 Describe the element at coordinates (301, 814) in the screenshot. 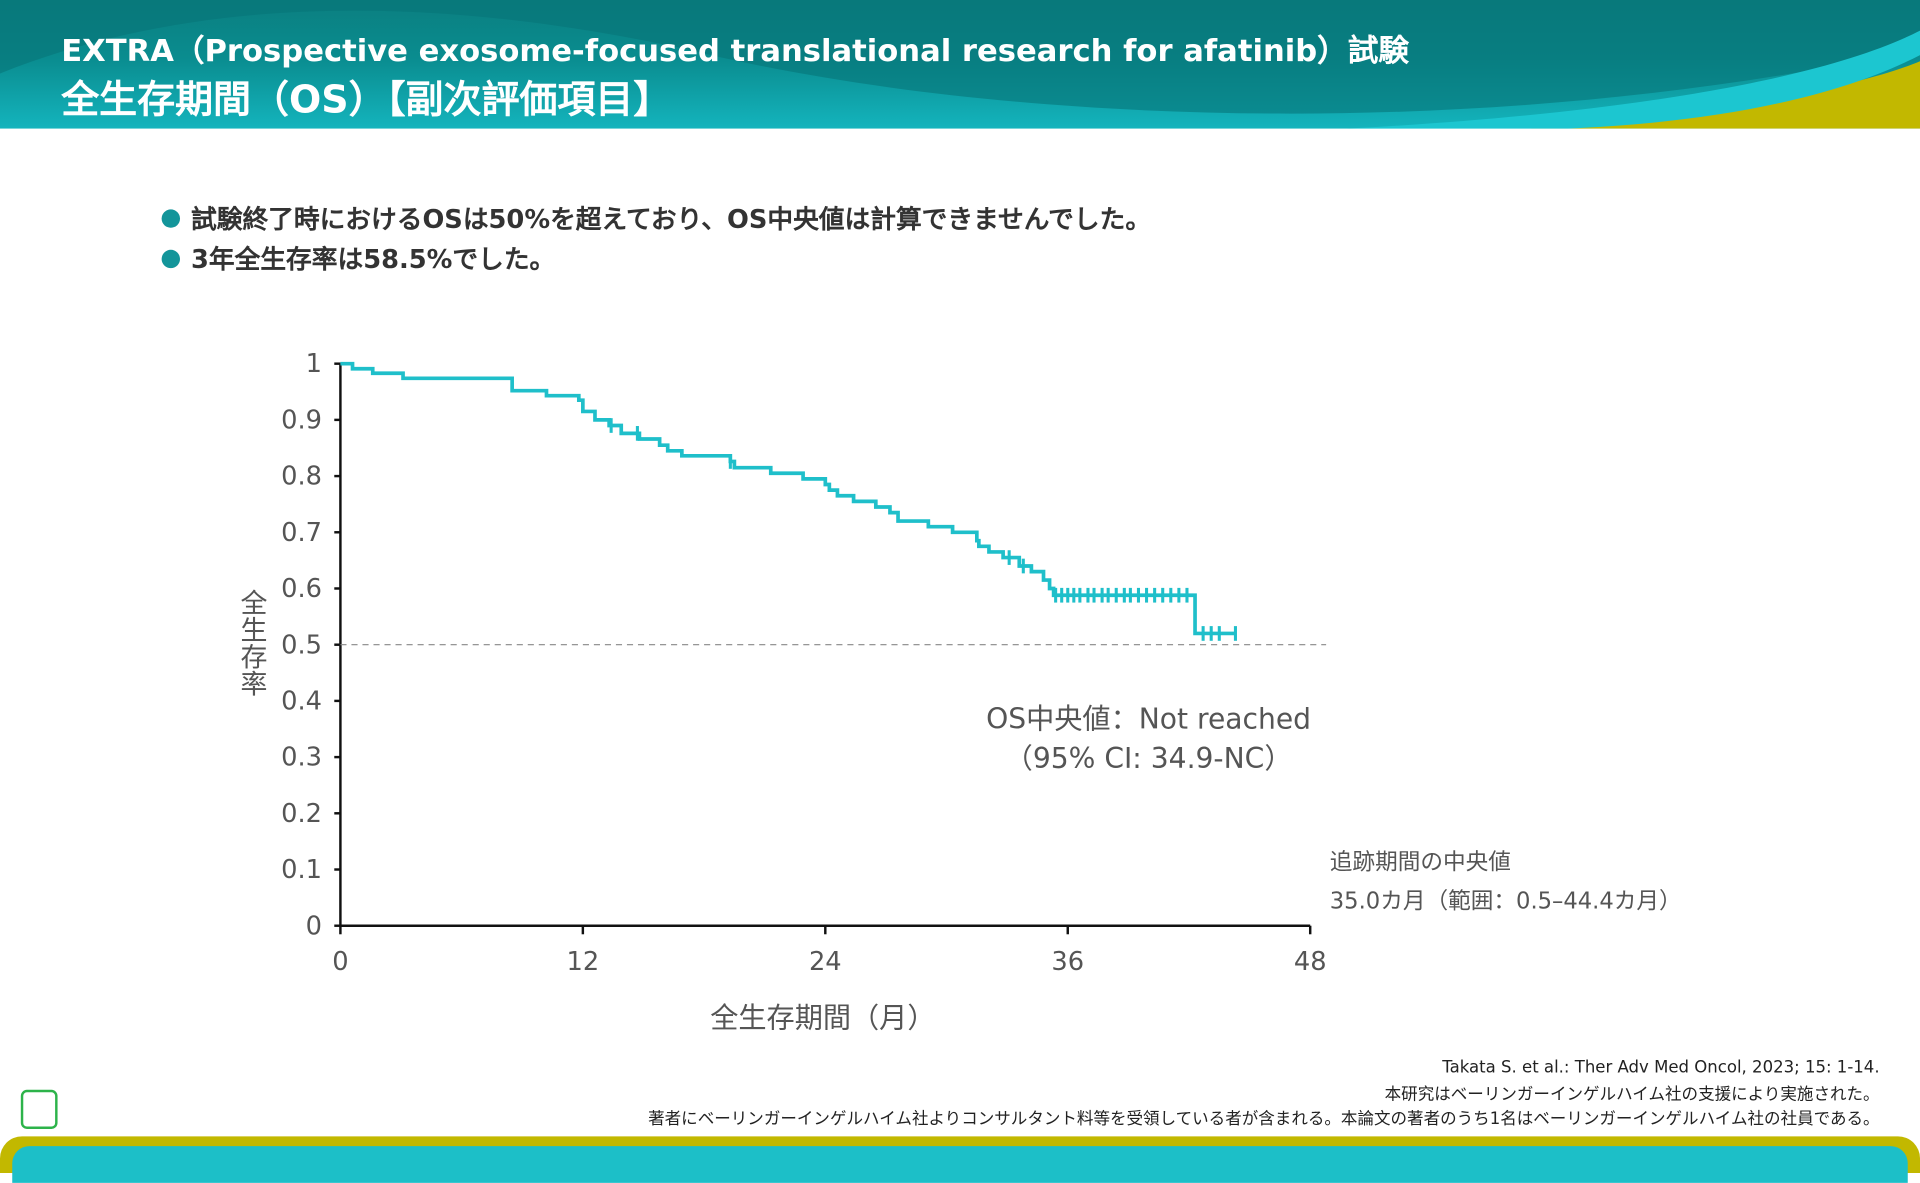

I see `y-tick-label: 0.2` at that location.